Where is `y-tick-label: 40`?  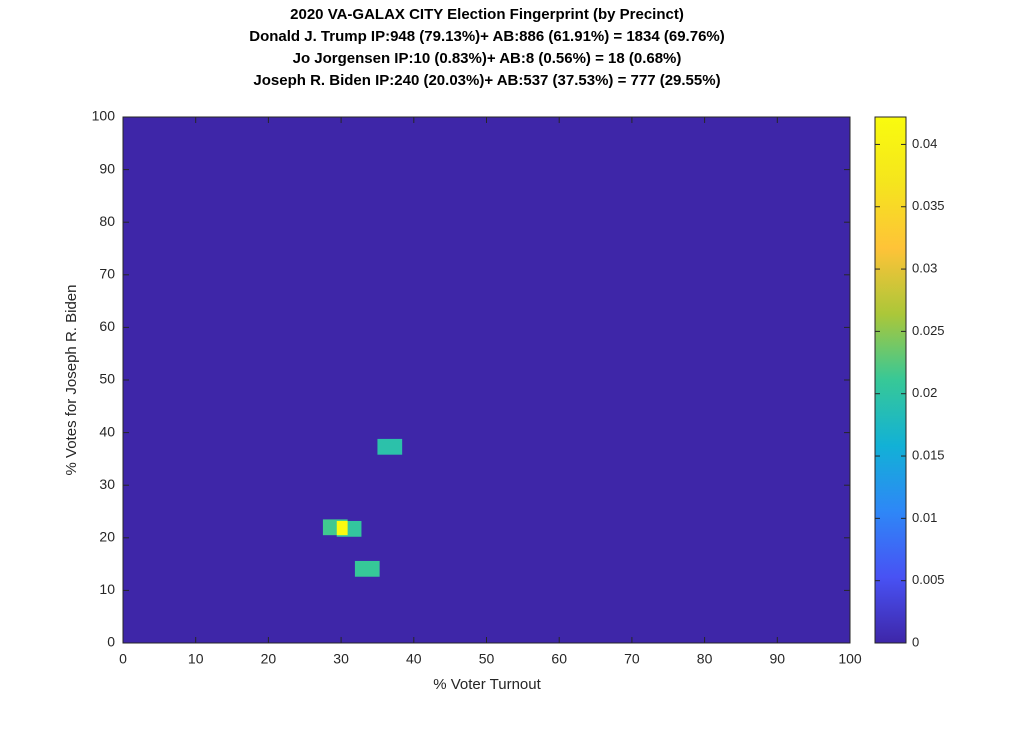
y-tick-label: 40 is located at coordinates (107, 431).